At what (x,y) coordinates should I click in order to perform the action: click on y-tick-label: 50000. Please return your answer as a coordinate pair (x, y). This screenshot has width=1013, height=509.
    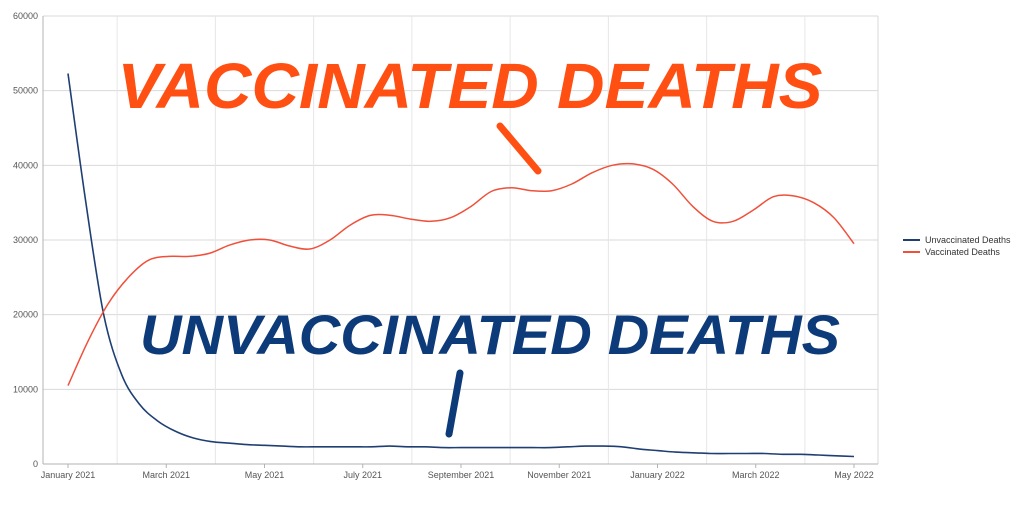
    Looking at the image, I should click on (25, 91).